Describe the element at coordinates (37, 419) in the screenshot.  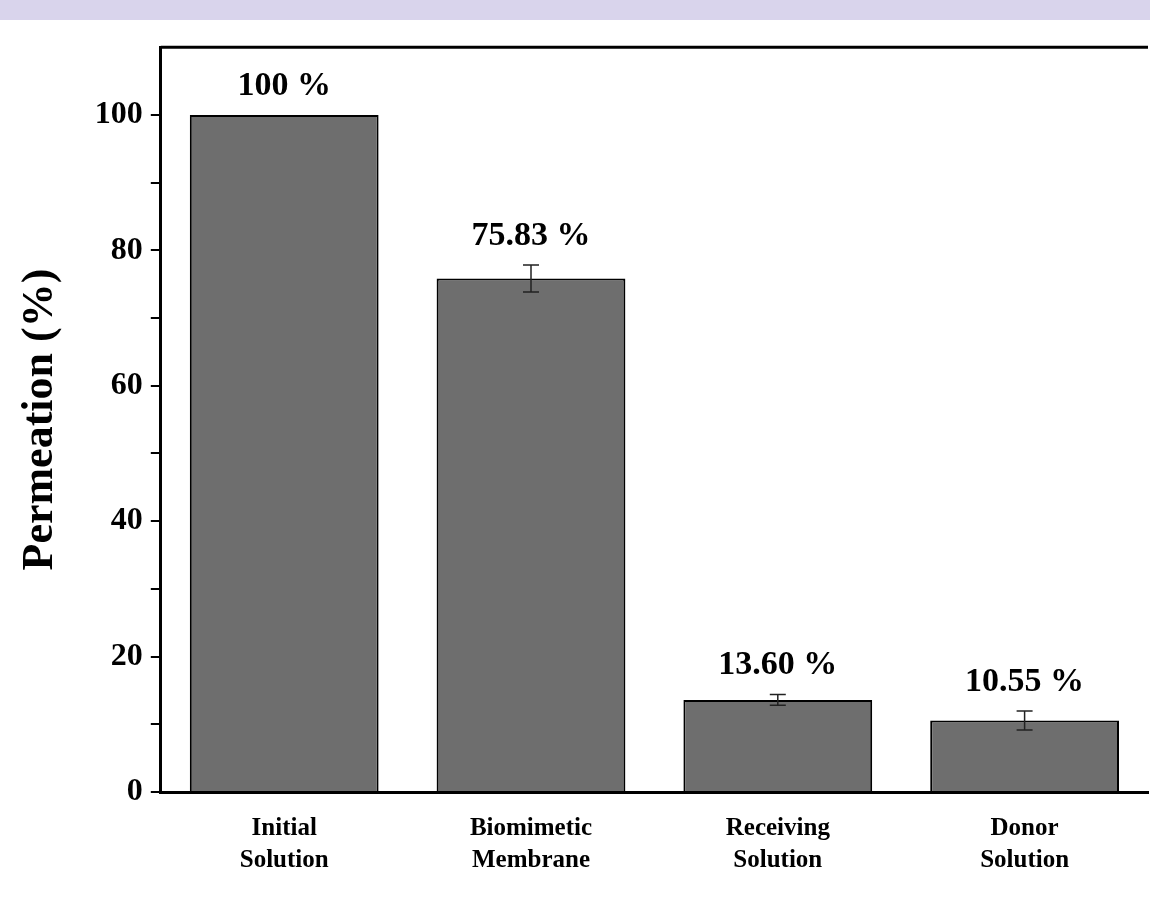
I see `y-axis-title: Permeation (%)` at that location.